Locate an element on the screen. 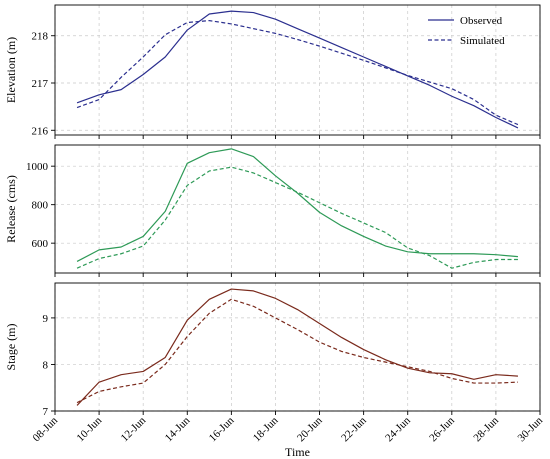  y-tick-label: 218 is located at coordinates (40, 37).